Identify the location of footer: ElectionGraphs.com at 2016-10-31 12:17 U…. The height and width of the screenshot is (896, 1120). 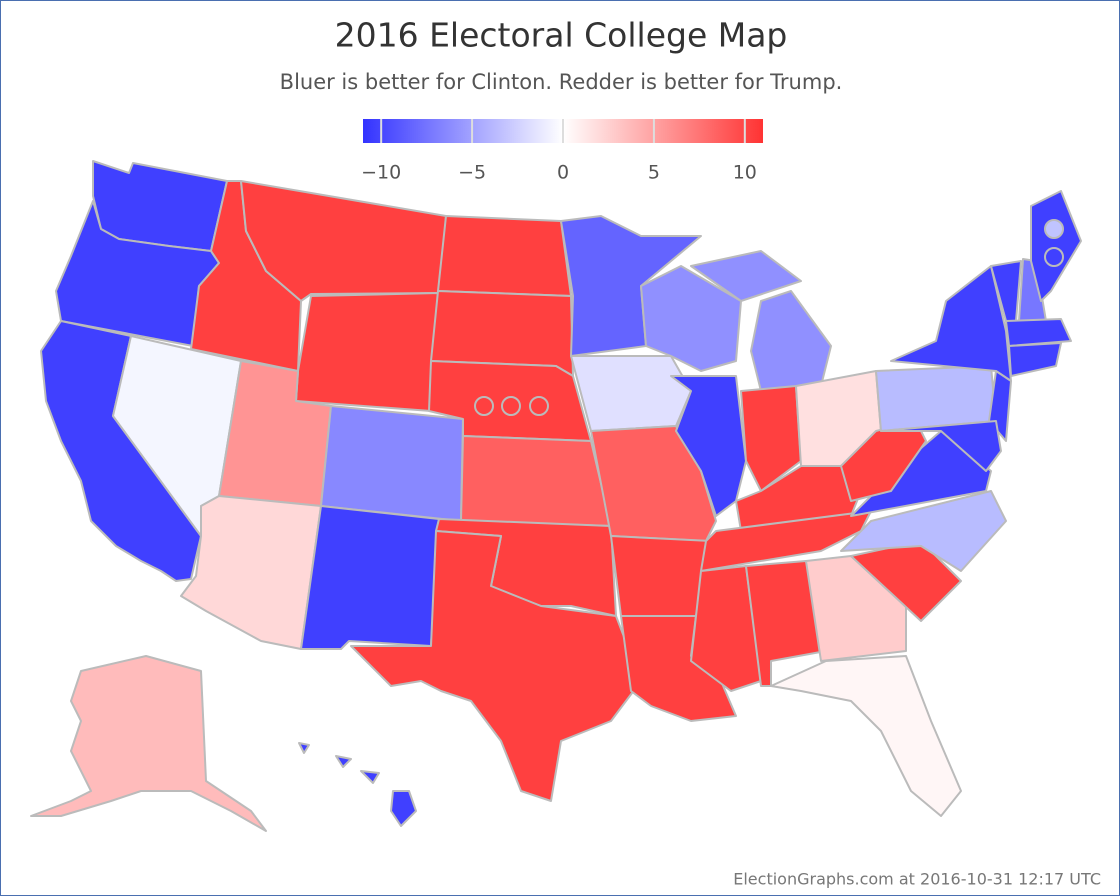
(917, 879).